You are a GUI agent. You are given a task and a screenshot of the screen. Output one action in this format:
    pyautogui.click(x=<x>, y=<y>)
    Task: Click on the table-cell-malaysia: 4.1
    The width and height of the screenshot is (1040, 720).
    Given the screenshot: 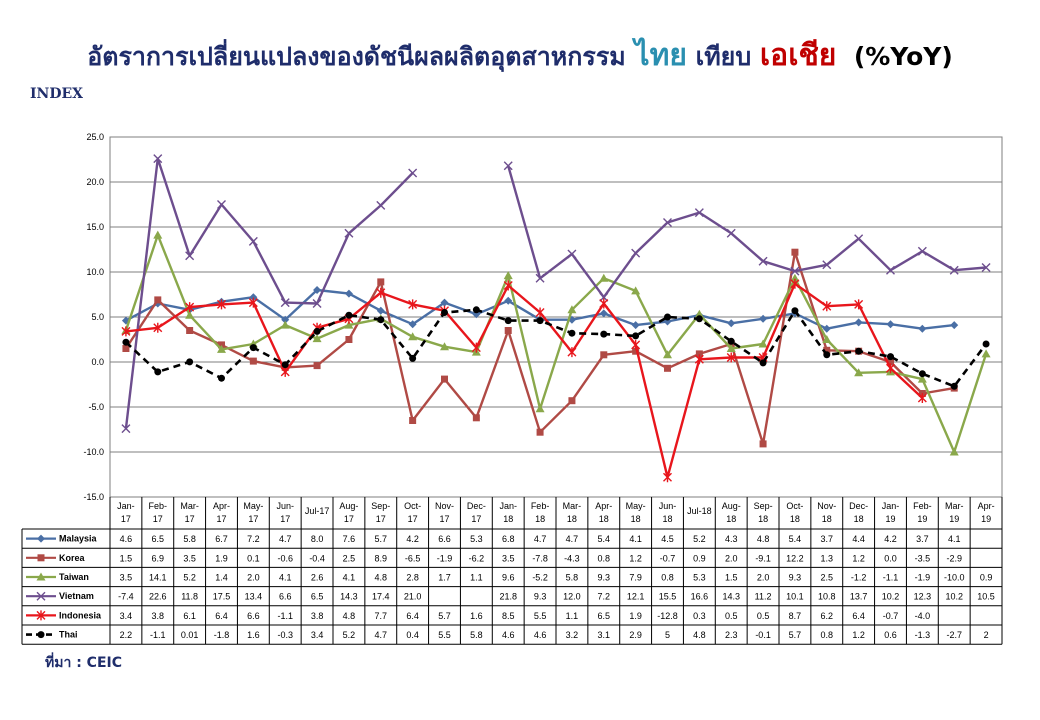 What is the action you would take?
    pyautogui.click(x=954, y=539)
    